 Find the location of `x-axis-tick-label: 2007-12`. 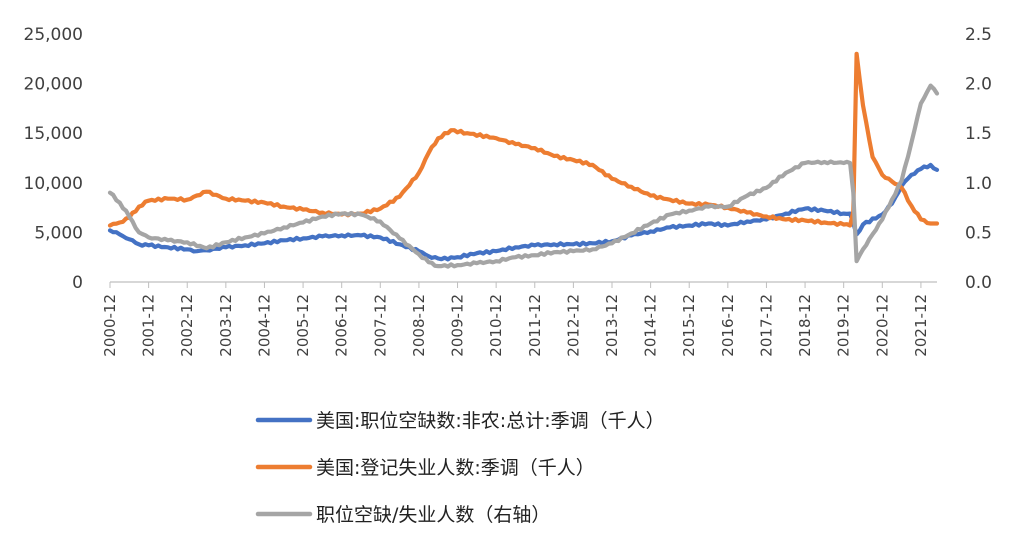

x-axis-tick-label: 2007-12 is located at coordinates (380, 325).